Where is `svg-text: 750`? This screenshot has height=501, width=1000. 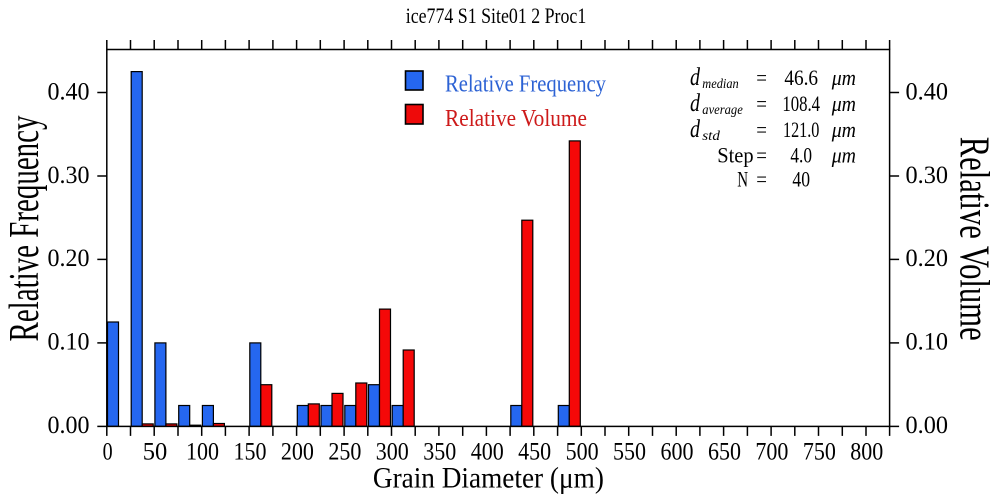 svg-text: 750 is located at coordinates (819, 452).